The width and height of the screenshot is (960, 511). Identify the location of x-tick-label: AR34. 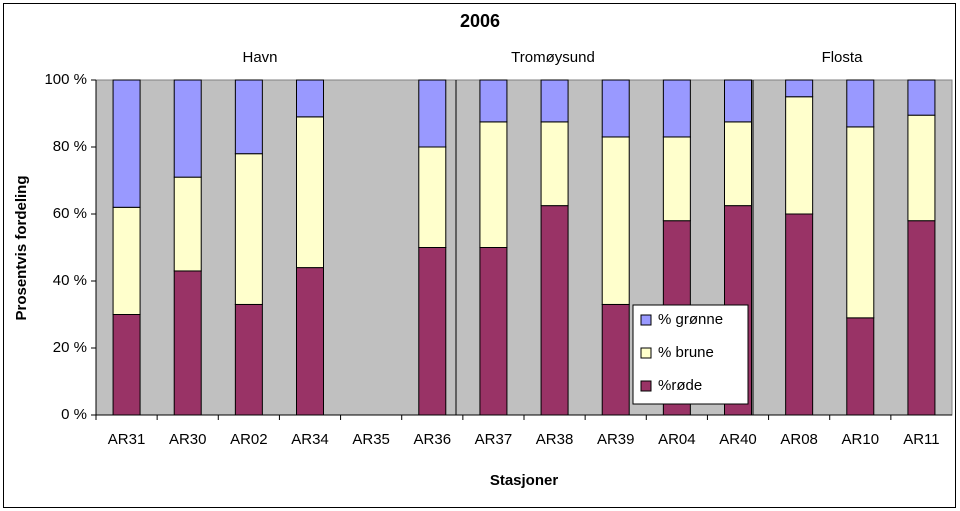
(310, 439).